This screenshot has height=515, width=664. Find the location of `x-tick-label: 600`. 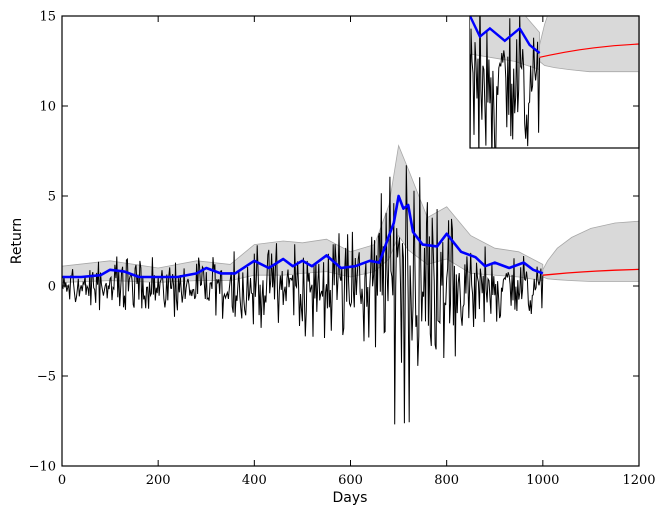

x-tick-label: 600 is located at coordinates (350, 480).